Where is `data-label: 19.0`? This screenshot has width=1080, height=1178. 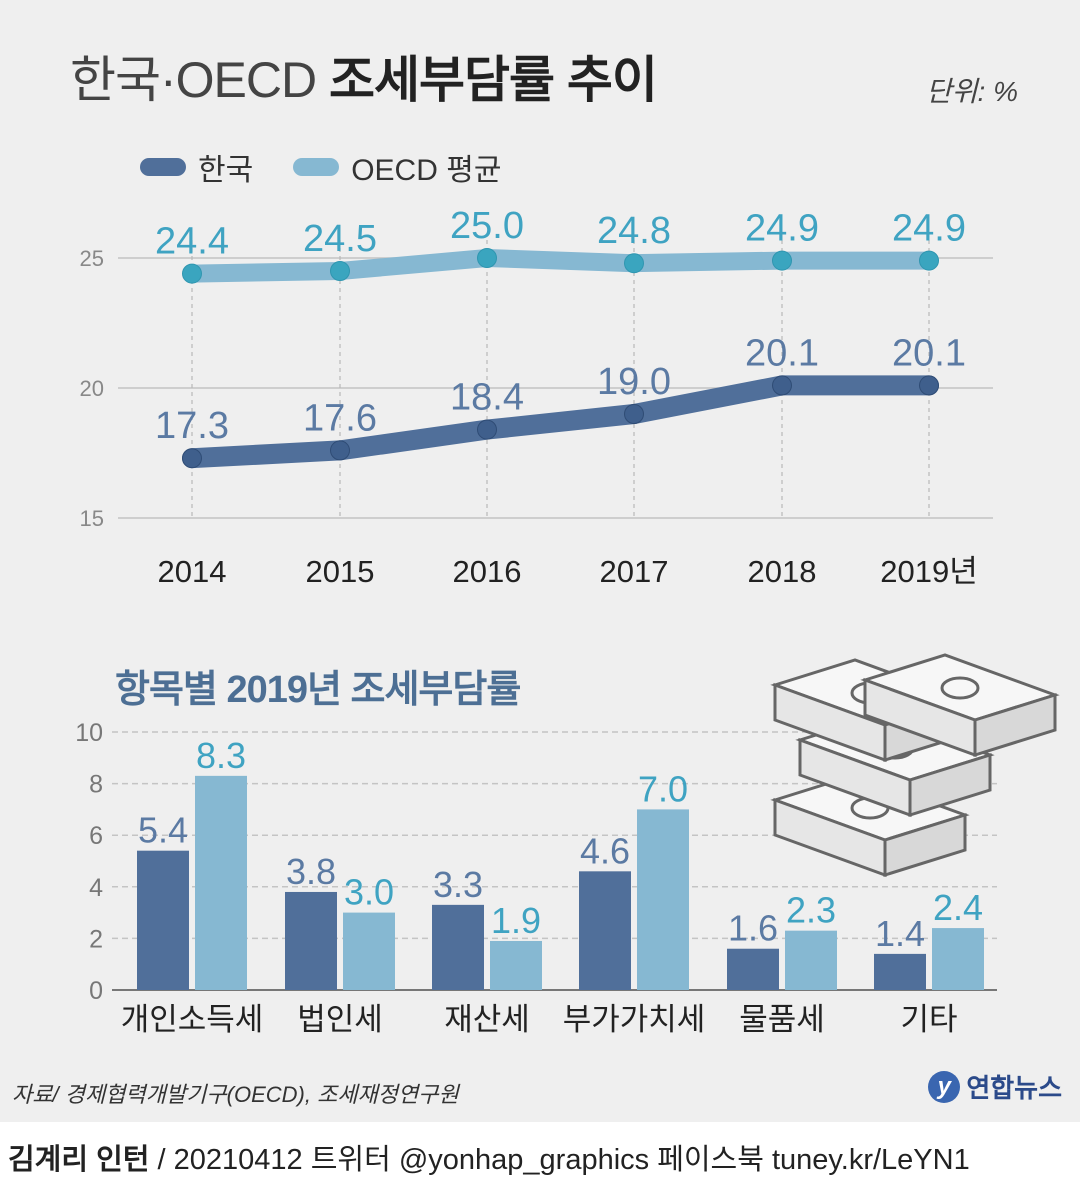
data-label: 19.0 is located at coordinates (634, 382).